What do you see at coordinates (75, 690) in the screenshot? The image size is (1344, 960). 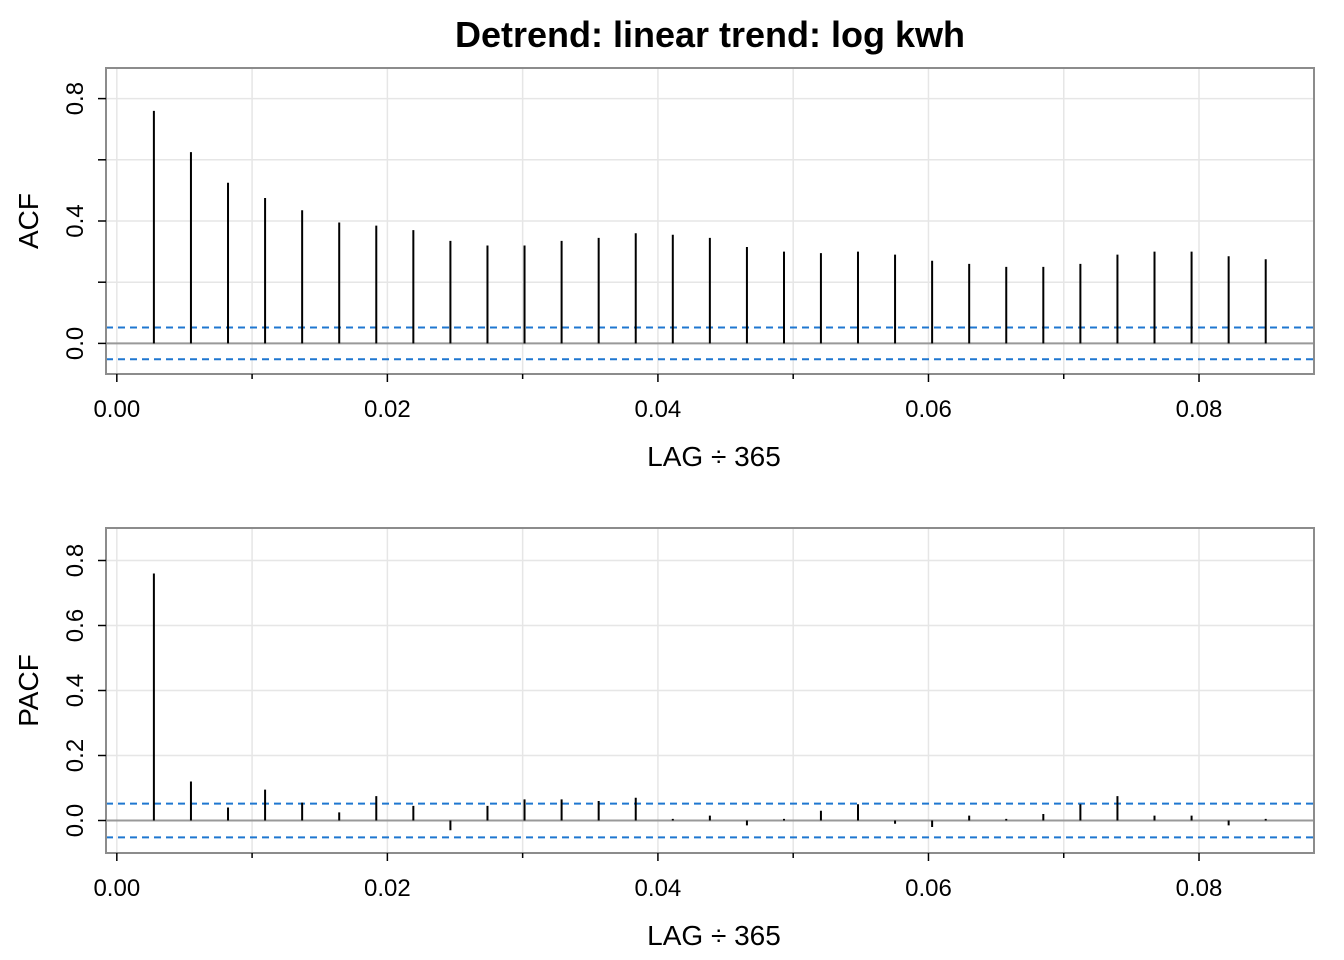 I see `pacf-y-tick-label: 0.4` at bounding box center [75, 690].